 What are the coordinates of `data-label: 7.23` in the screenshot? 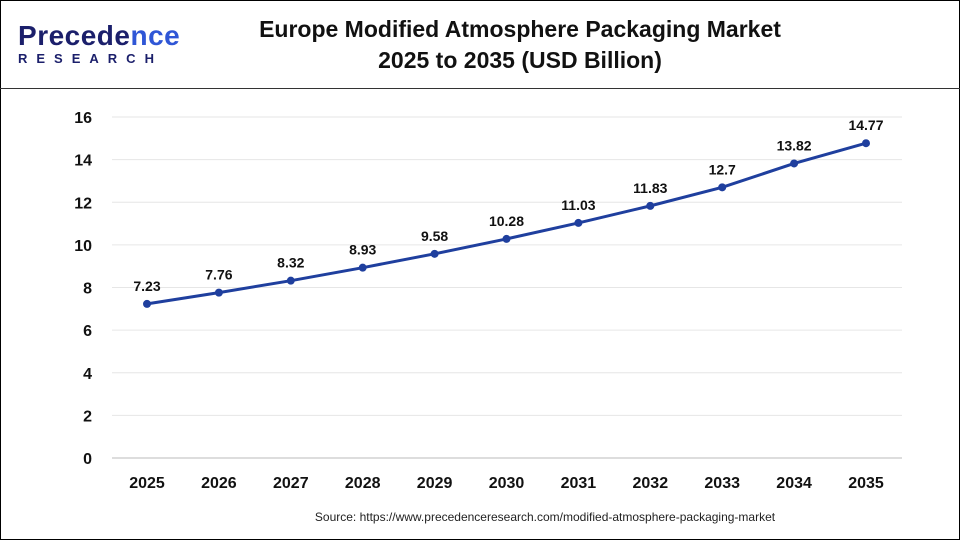 It's located at (146, 286).